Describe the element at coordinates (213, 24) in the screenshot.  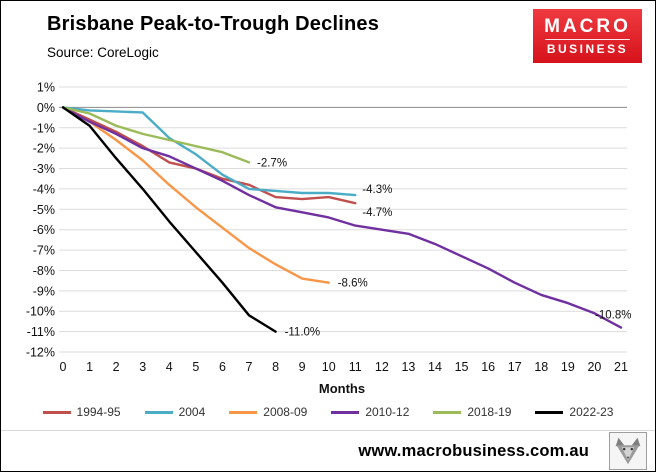
I see `page-title: Brisbane Peak-to-Trough Declines` at that location.